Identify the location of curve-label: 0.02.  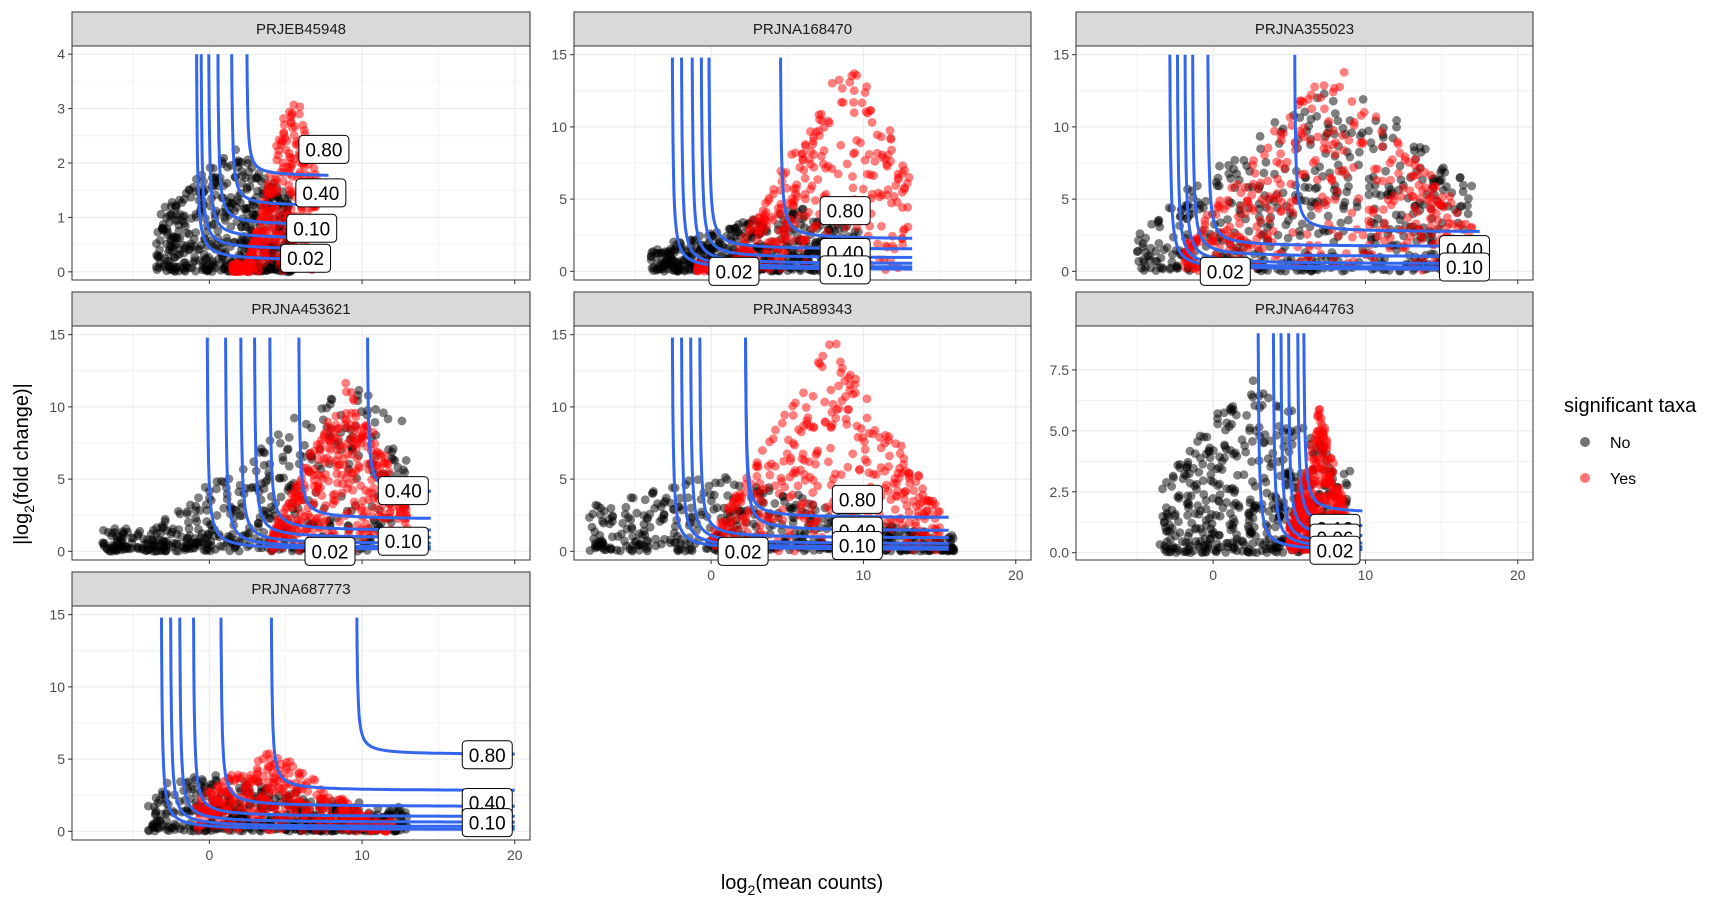
(1225, 271).